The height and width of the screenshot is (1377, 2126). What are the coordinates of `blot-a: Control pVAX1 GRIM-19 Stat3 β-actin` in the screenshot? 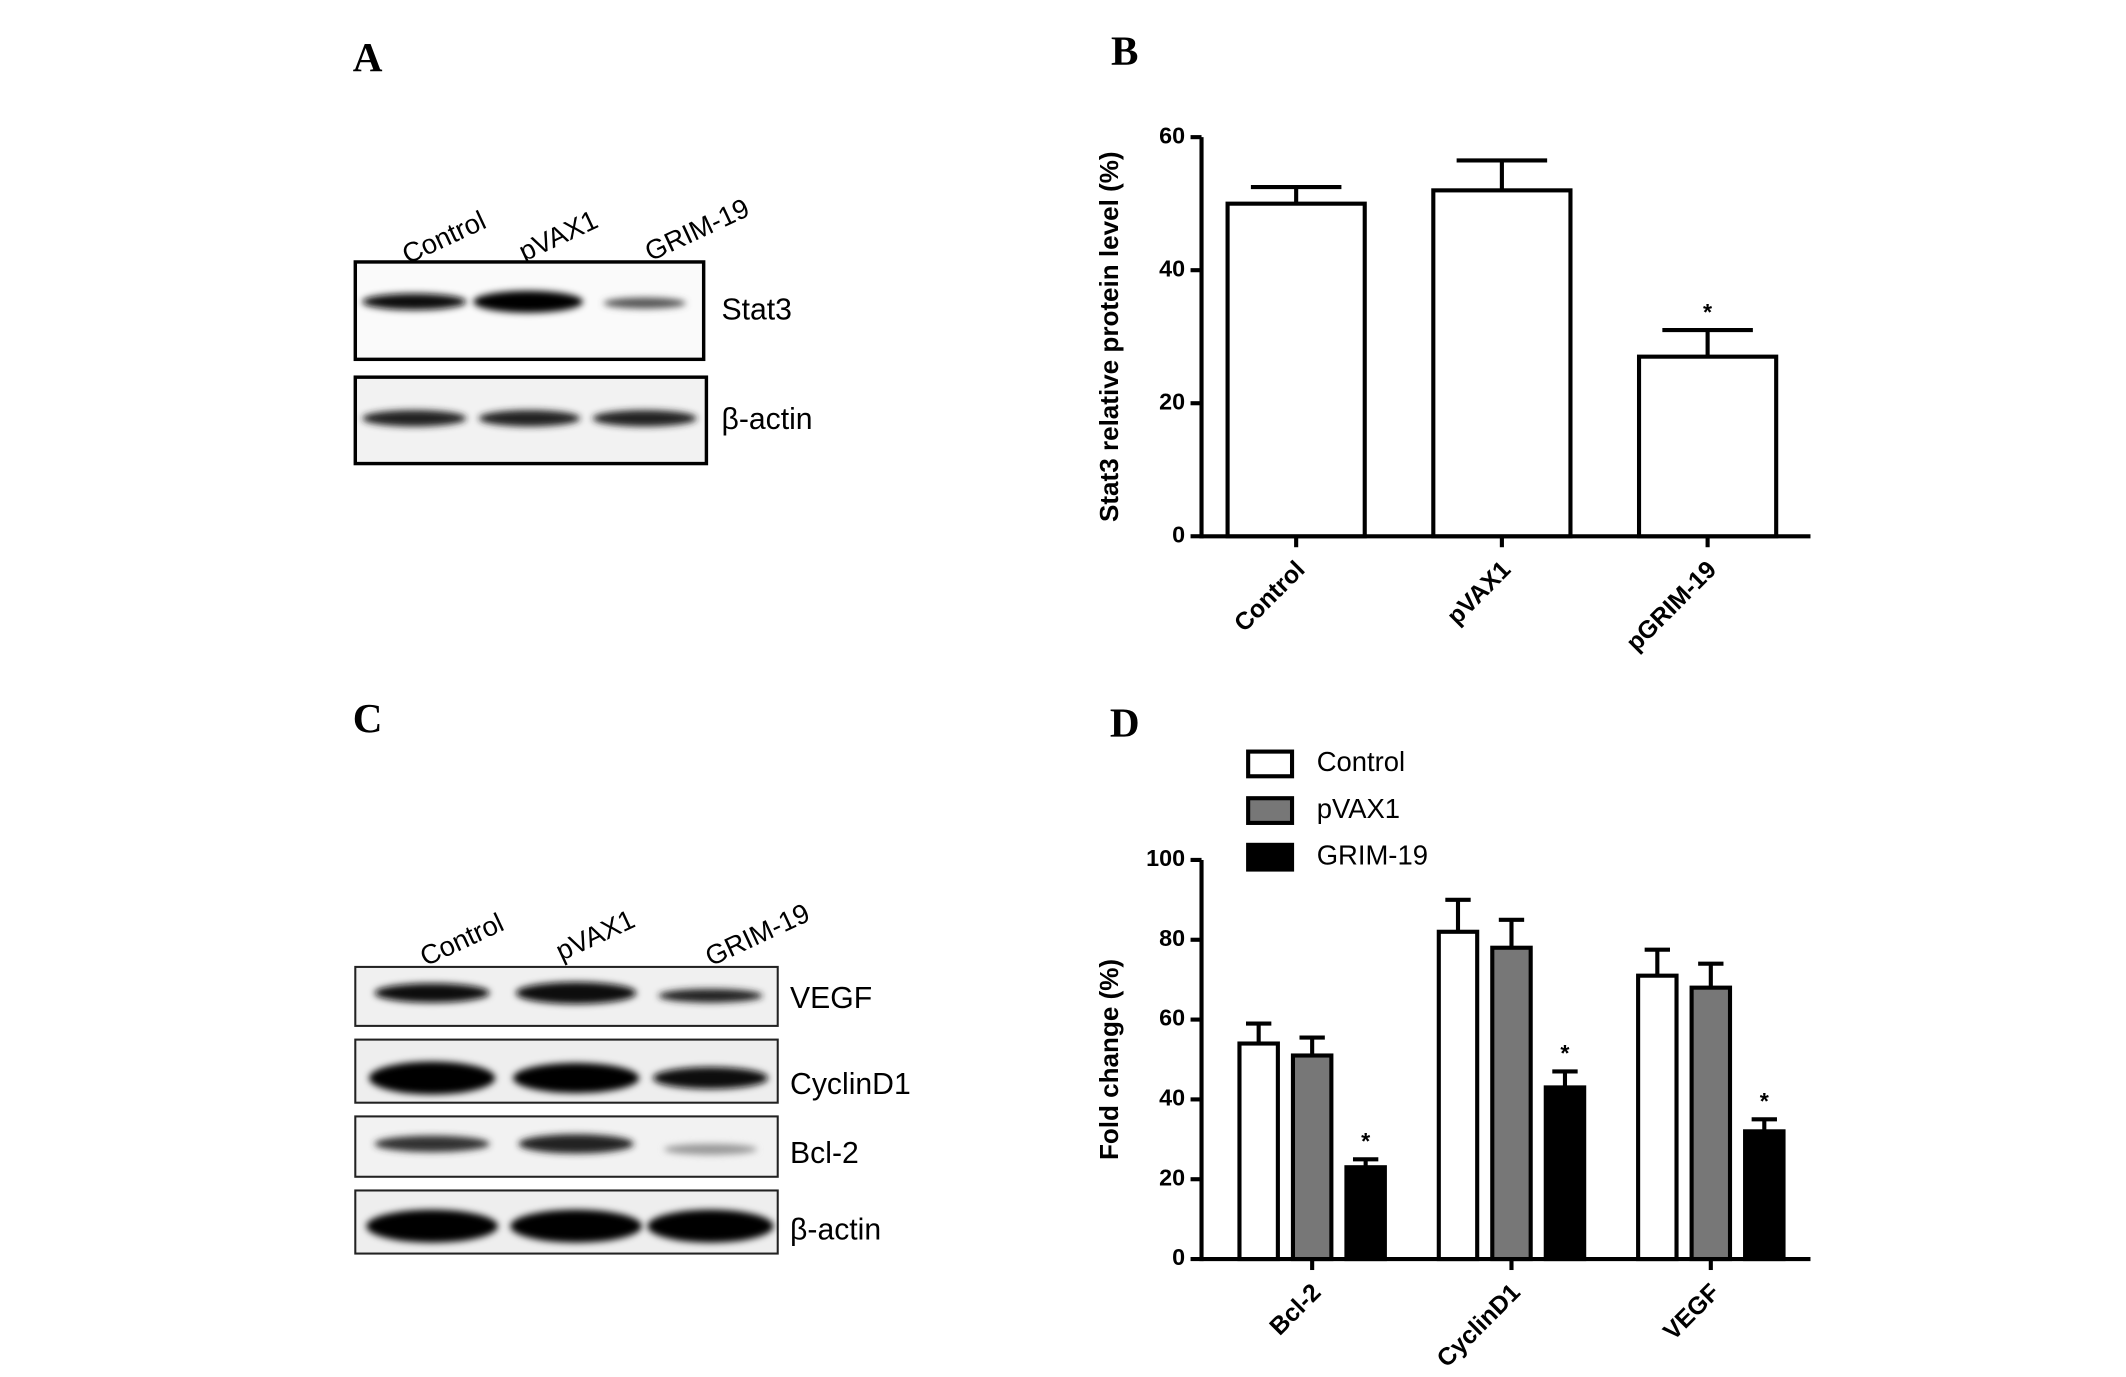 It's located at (583, 329).